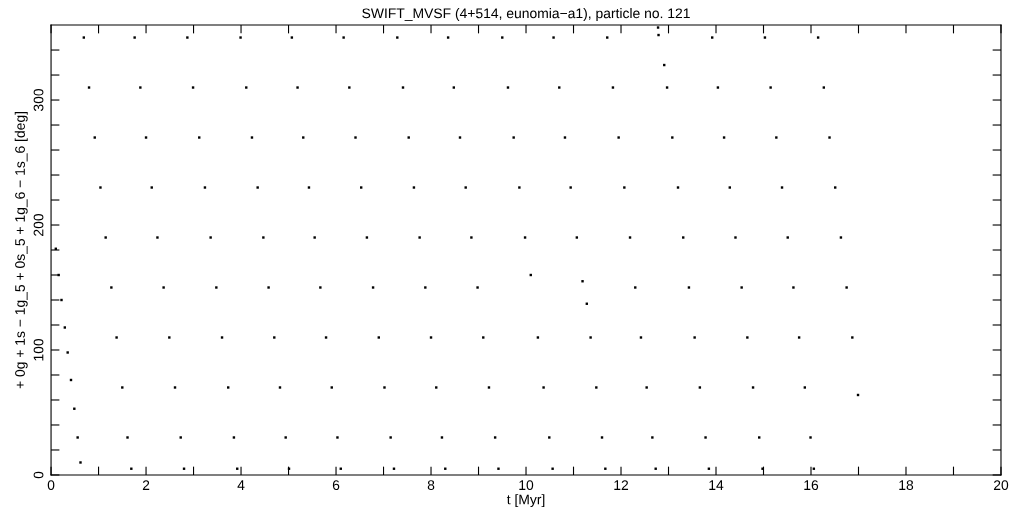  I want to click on y-tick-label: 200, so click(38, 224).